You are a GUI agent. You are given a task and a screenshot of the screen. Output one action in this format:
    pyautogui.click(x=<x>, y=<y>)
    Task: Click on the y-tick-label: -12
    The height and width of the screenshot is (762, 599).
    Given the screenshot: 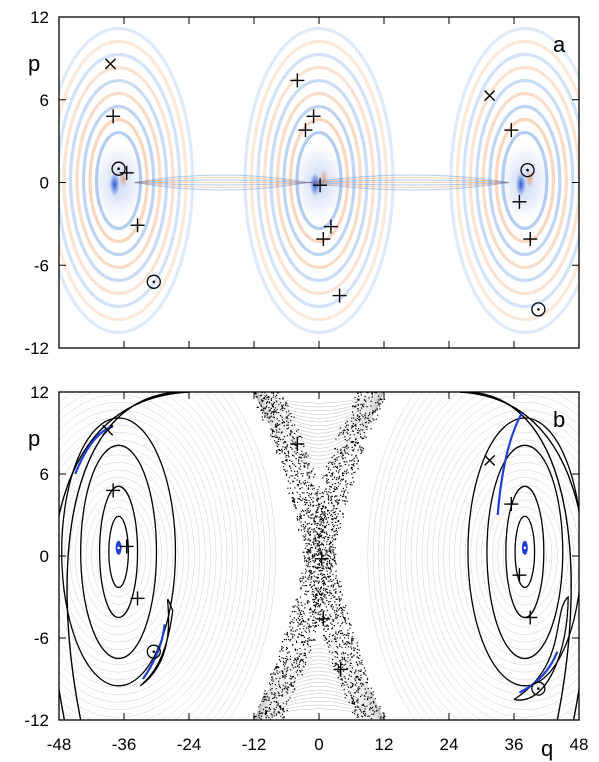 What is the action you would take?
    pyautogui.click(x=36, y=348)
    